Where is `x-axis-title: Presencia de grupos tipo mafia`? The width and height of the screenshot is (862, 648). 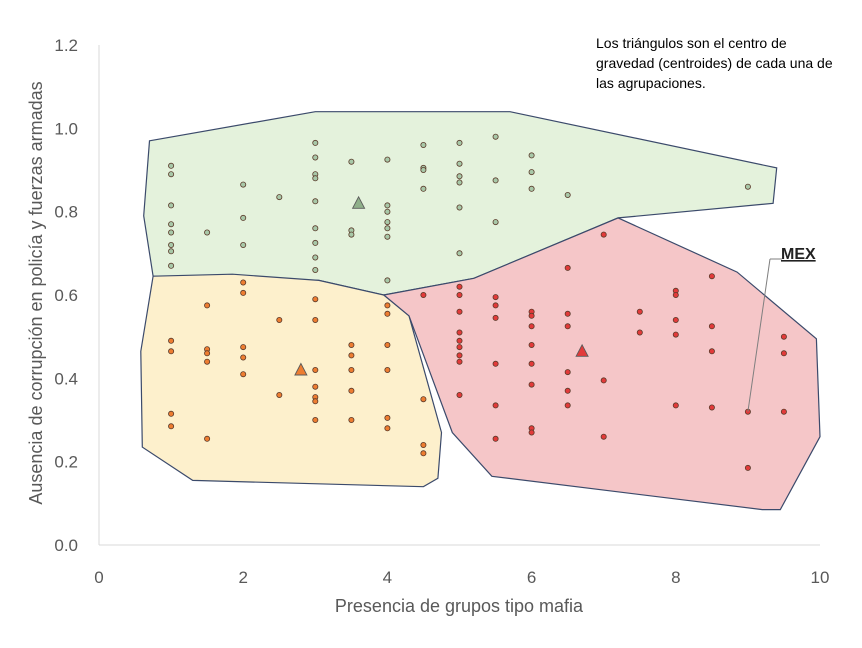 x-axis-title: Presencia de grupos tipo mafia is located at coordinates (459, 606).